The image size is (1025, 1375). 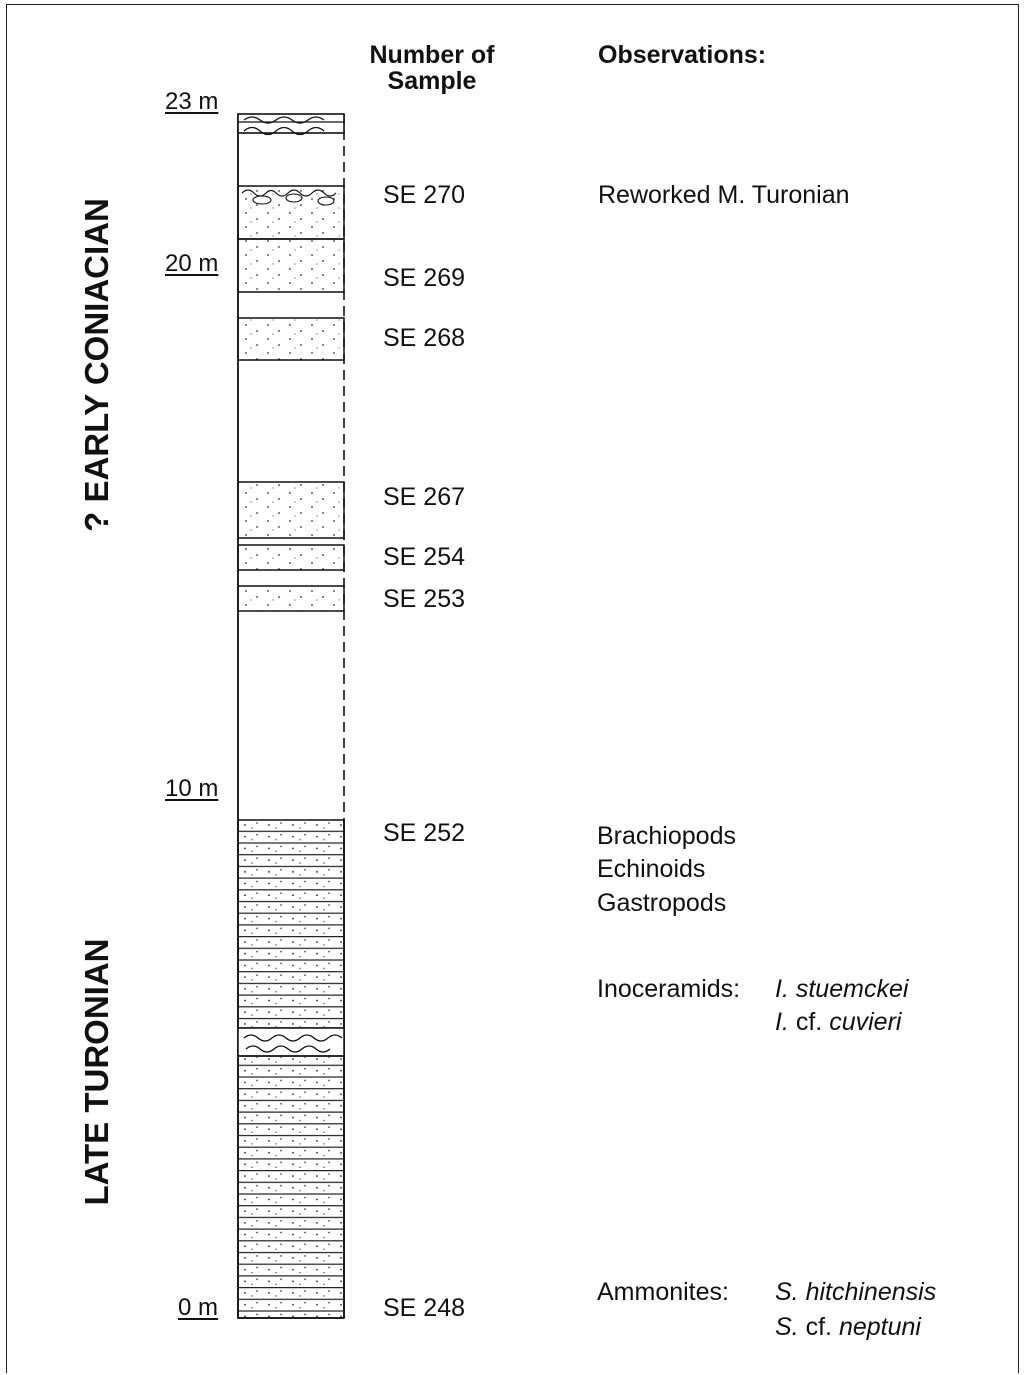 I want to click on sample-se252: SE 252, so click(x=424, y=833).